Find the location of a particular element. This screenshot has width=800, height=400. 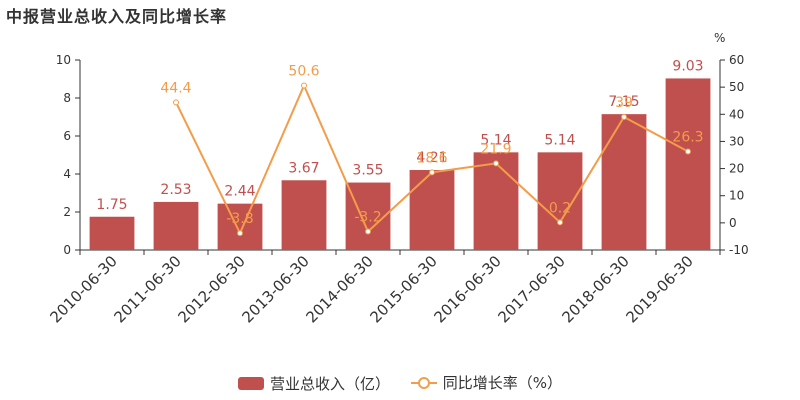

legend-label-revenue: 营业总收入（亿） is located at coordinates (329, 383).